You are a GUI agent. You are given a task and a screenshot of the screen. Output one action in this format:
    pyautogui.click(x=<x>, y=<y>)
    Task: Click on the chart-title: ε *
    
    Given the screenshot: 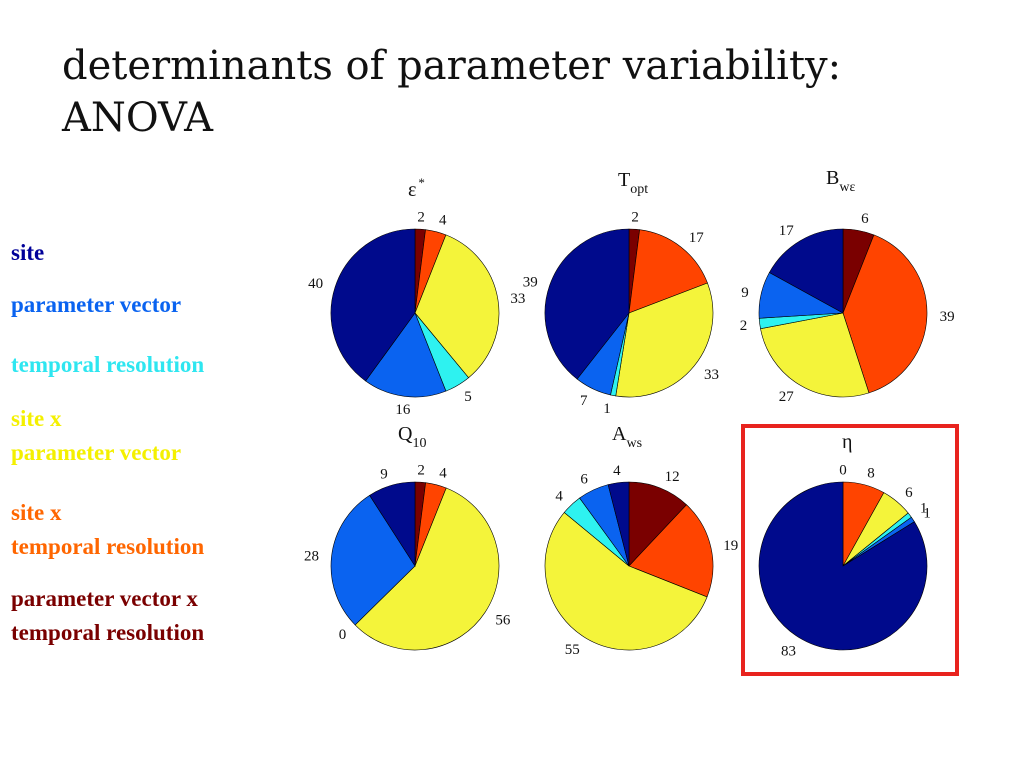 What is the action you would take?
    pyautogui.click(x=416, y=188)
    